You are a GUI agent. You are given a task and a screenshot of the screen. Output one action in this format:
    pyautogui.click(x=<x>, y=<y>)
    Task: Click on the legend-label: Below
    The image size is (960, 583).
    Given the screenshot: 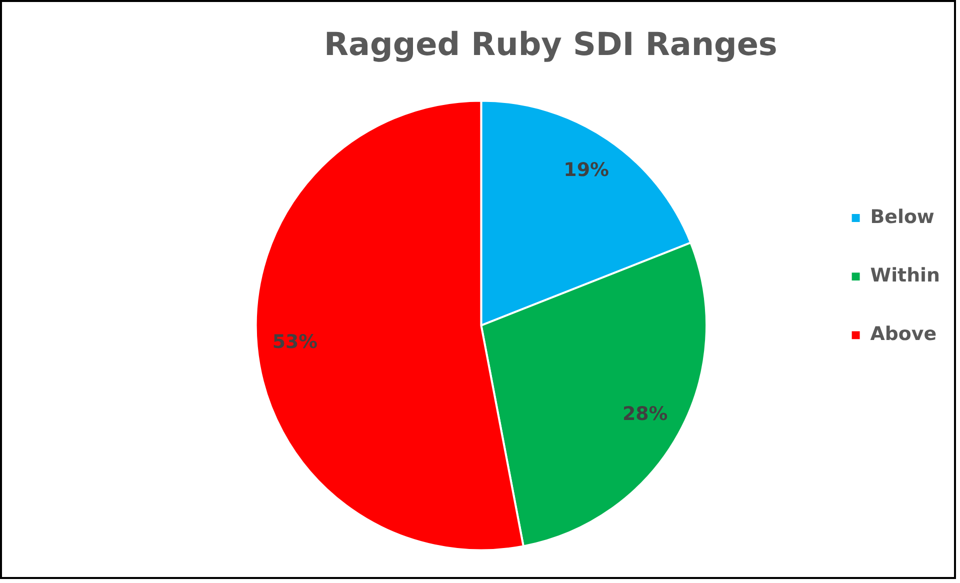 What is the action you would take?
    pyautogui.click(x=902, y=217)
    